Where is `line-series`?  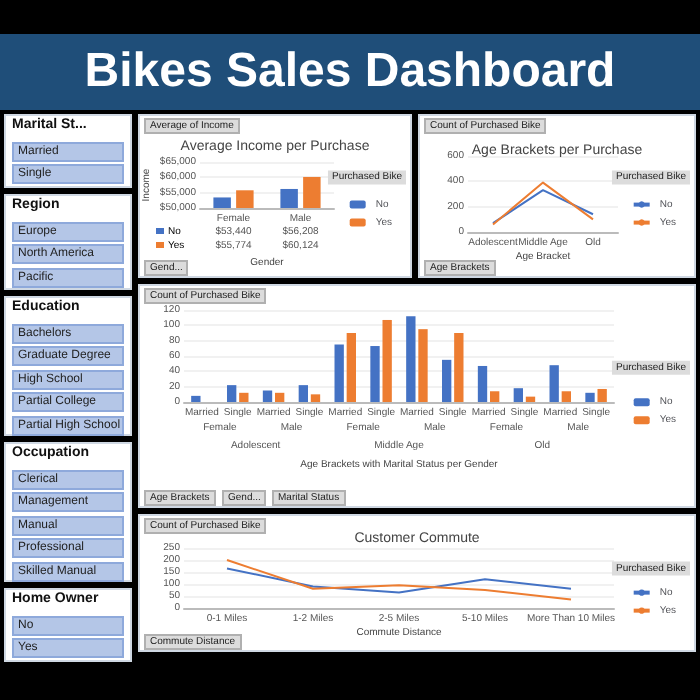 line-series is located at coordinates (399, 580).